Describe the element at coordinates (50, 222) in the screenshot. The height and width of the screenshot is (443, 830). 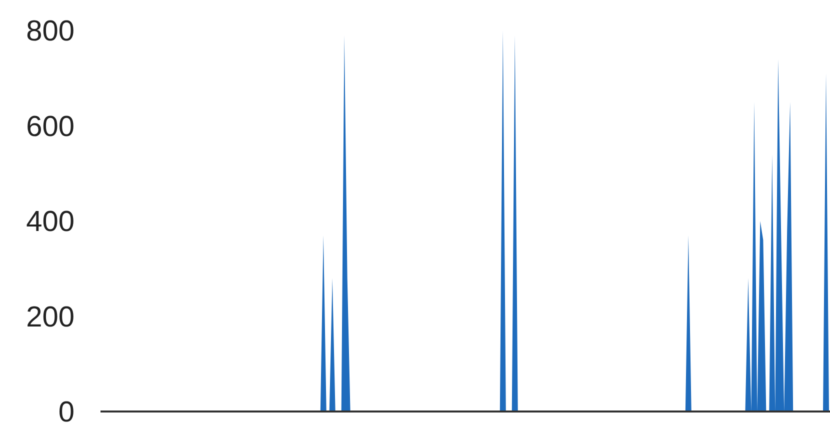
I see `y-tick-label: 400` at that location.